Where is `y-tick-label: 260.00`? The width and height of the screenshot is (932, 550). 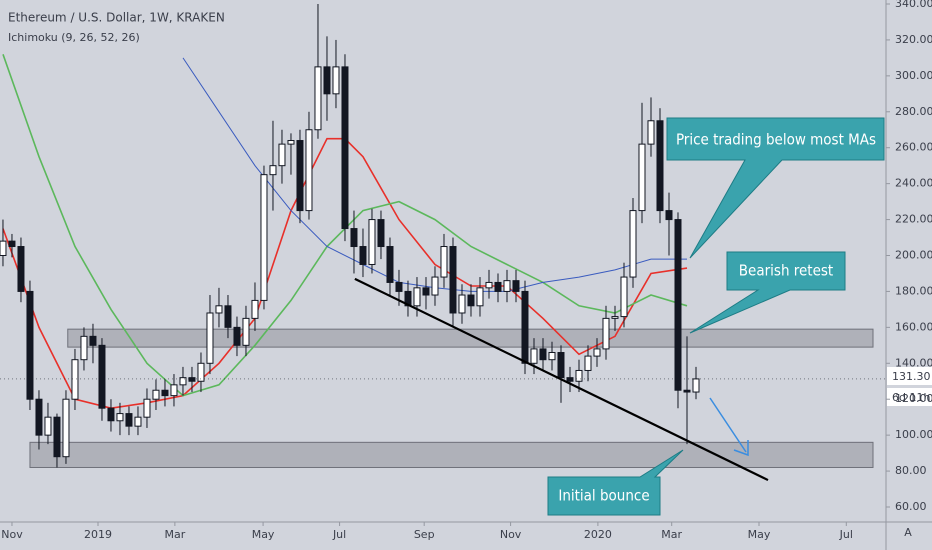 y-tick-label: 260.00 is located at coordinates (913, 147).